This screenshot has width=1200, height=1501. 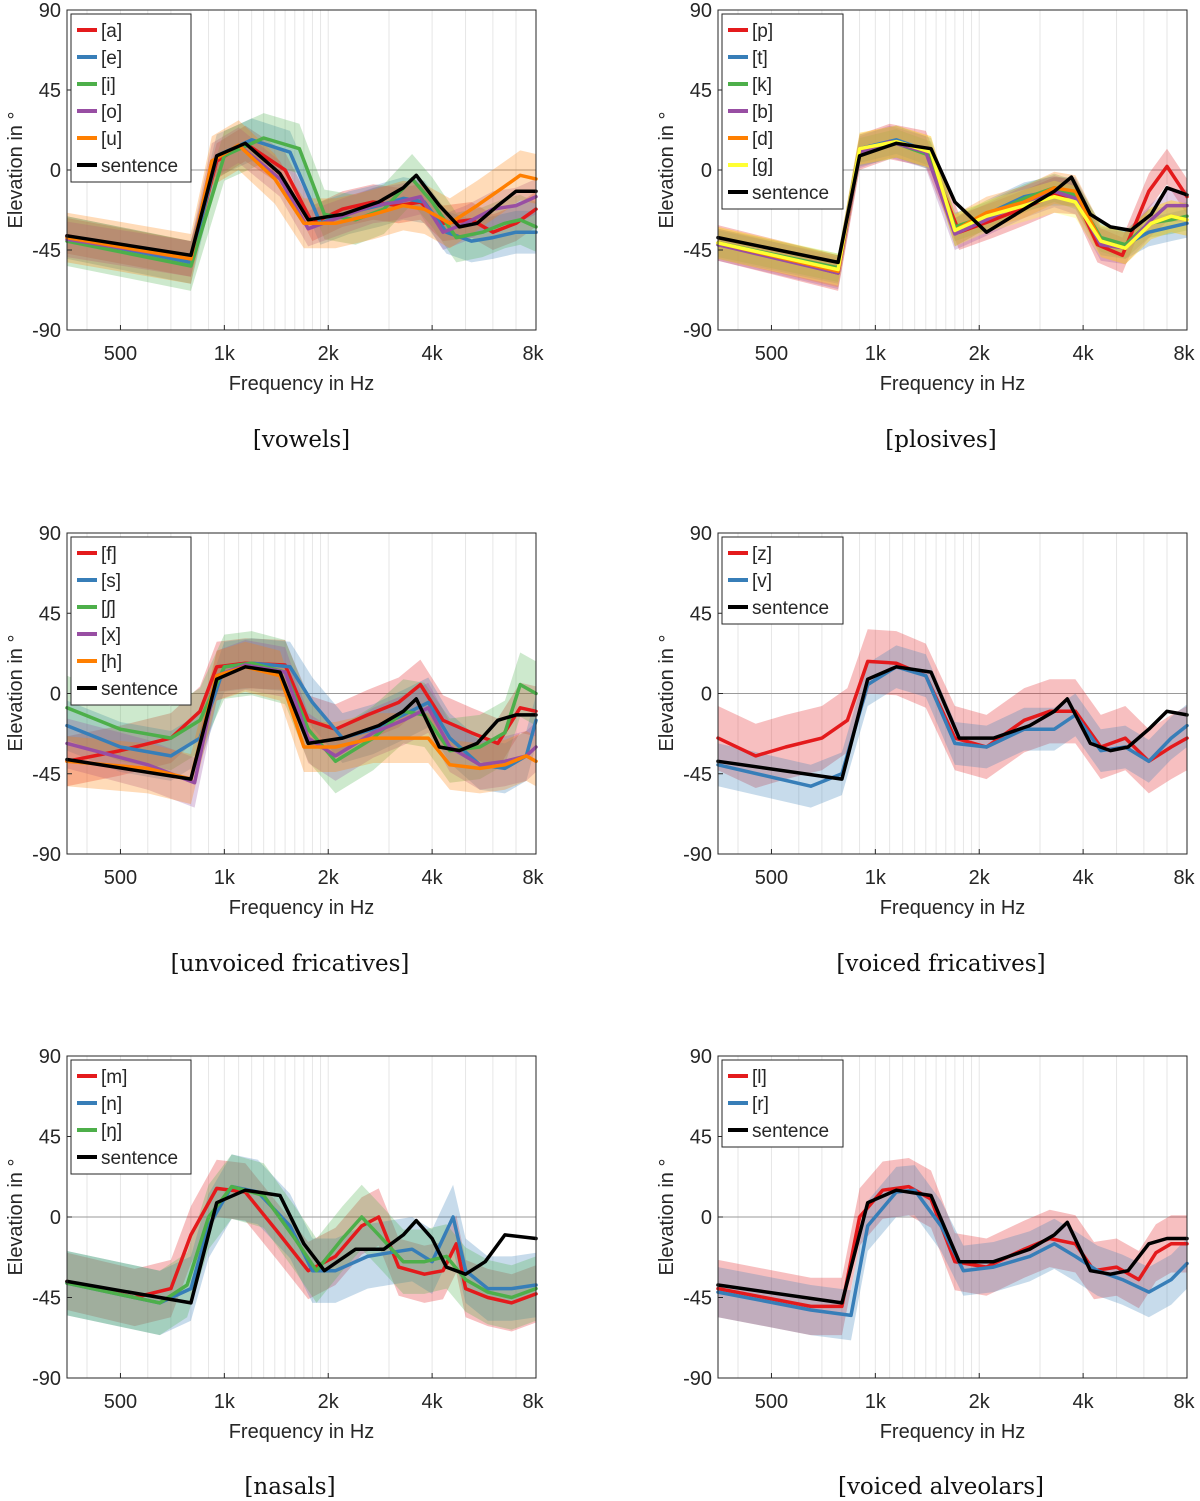 What do you see at coordinates (111, 1104) in the screenshot?
I see `legend-label-n: [n]` at bounding box center [111, 1104].